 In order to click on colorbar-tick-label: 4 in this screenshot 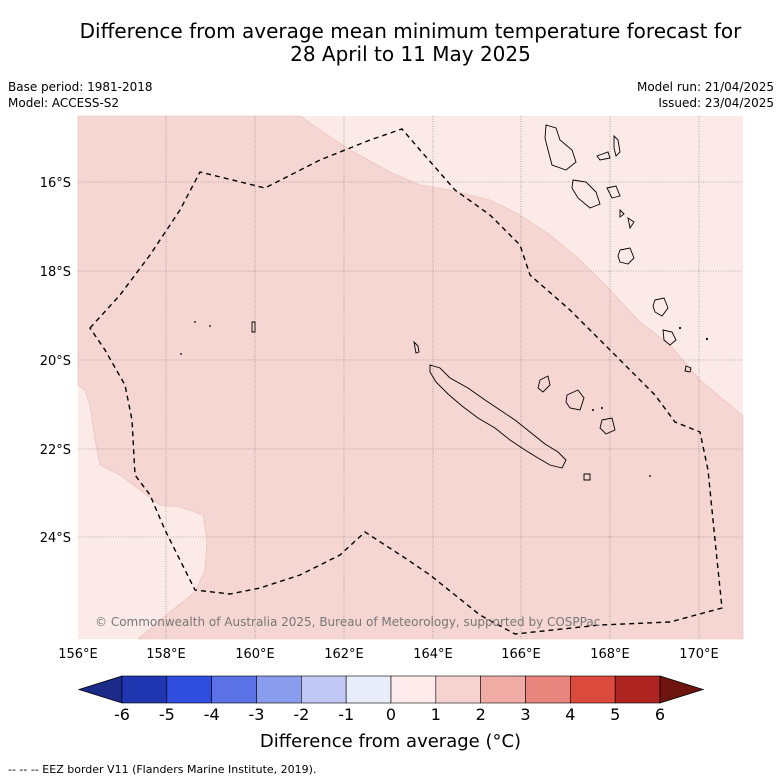, I will do `click(570, 714)`.